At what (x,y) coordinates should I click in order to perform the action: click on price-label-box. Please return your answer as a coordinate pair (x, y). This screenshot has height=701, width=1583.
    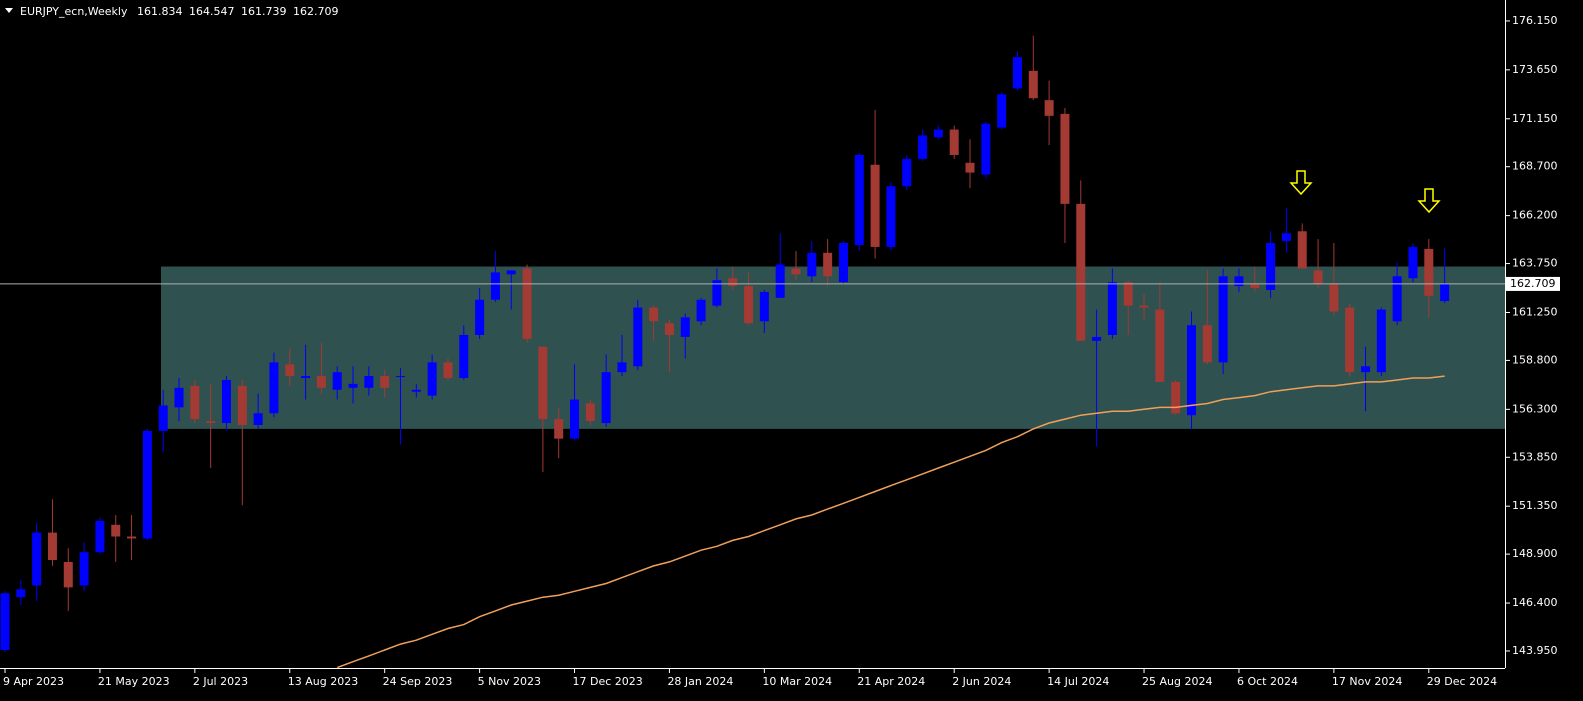
    Looking at the image, I should click on (1533, 283).